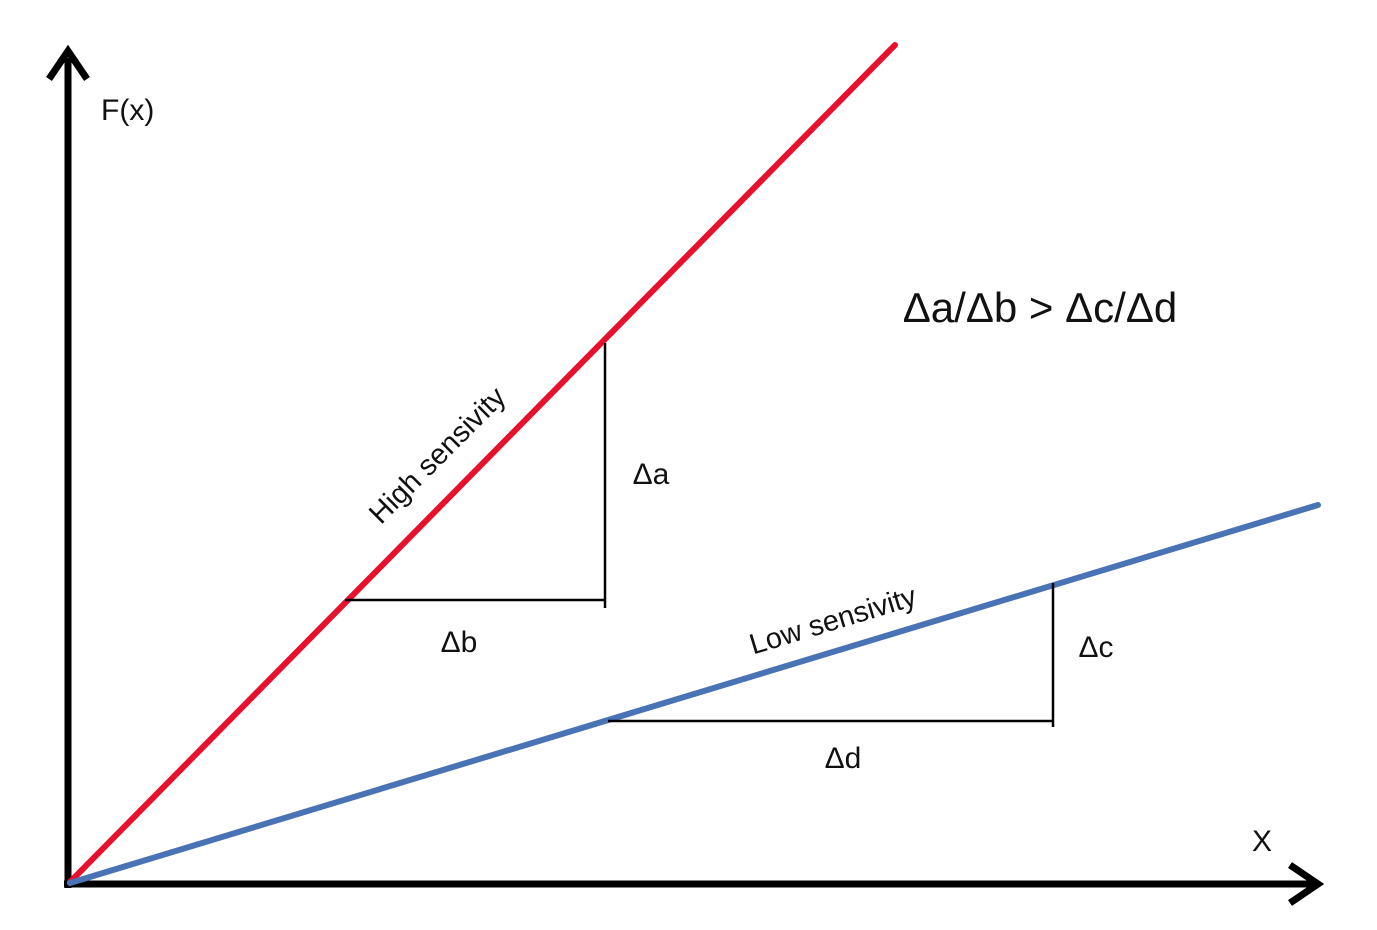  I want to click on sensitivity-formula: Δa/Δb > Δc/Δd, so click(1040, 307).